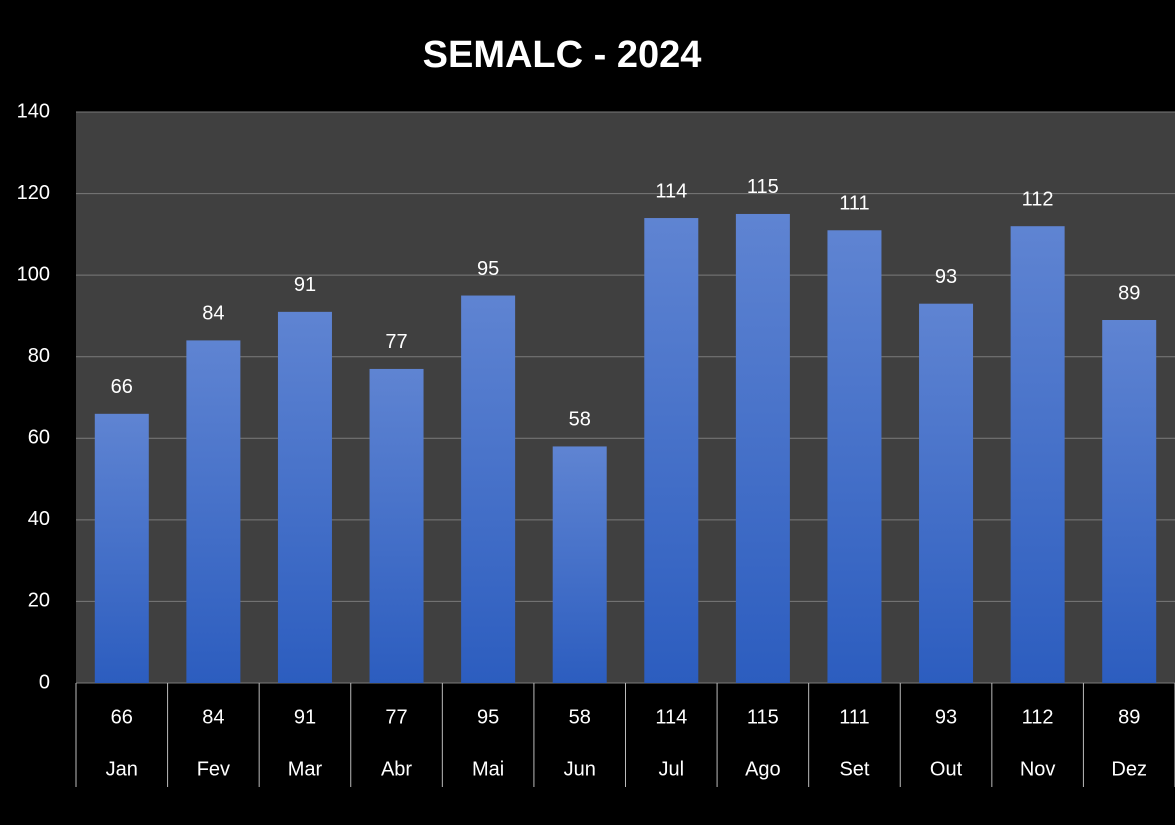  Describe the element at coordinates (763, 187) in the screenshot. I see `value-label: 115` at that location.